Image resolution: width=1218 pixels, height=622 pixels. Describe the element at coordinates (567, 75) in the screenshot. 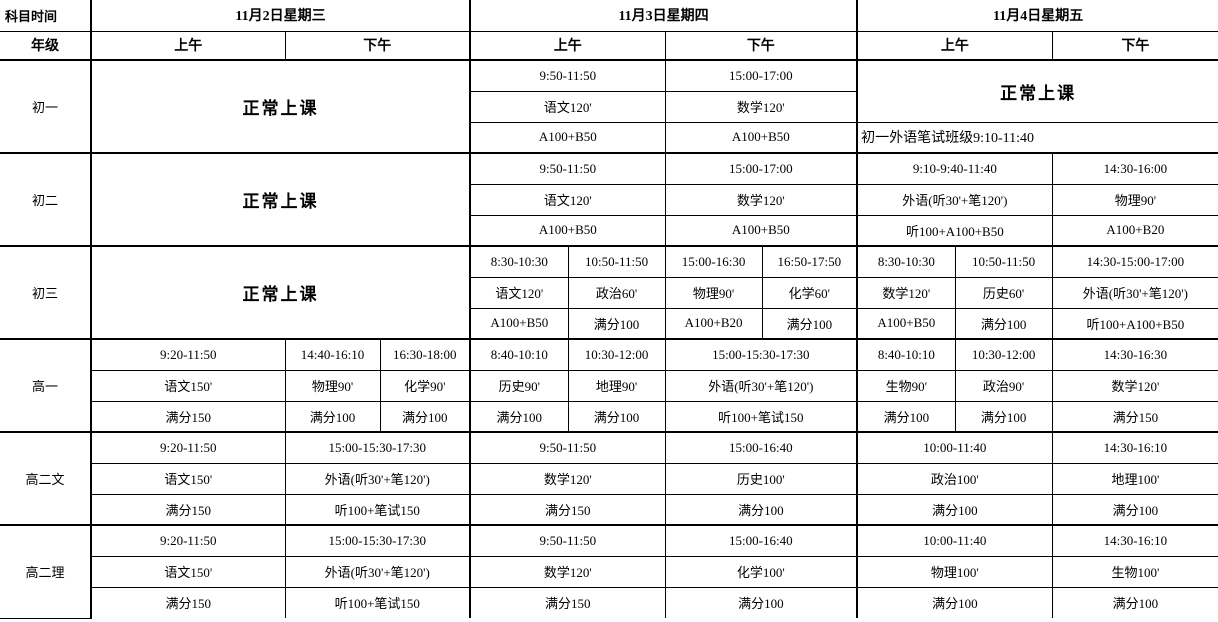

I see `chu1-thu-am-time: 9:50-11:50` at that location.